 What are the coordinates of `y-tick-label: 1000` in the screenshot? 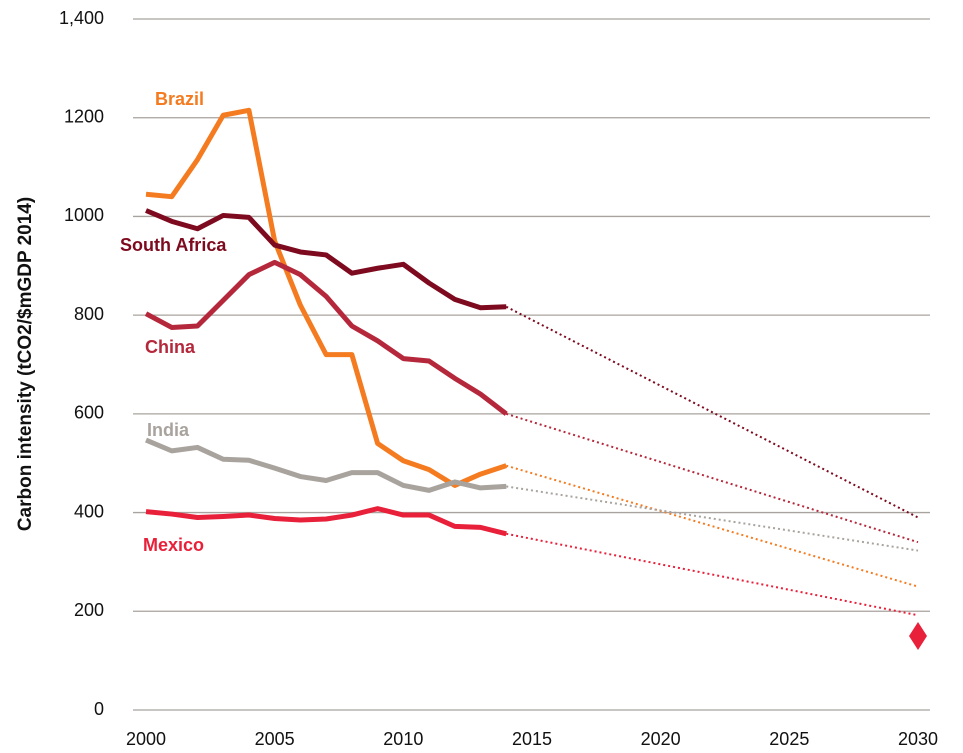 It's located at (84, 215).